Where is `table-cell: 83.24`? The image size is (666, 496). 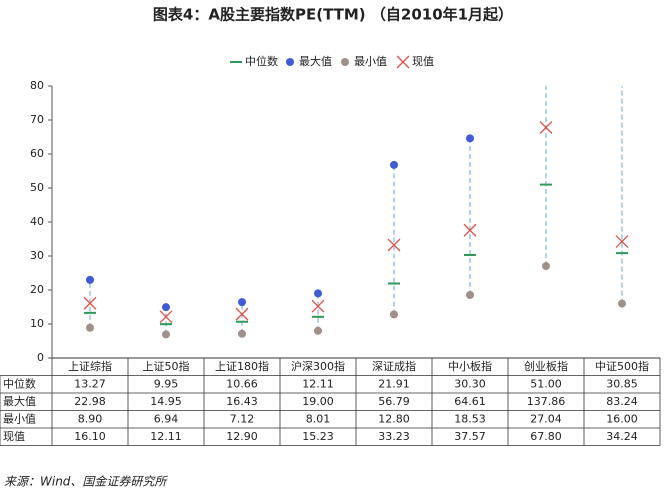 table-cell: 83.24 is located at coordinates (622, 401).